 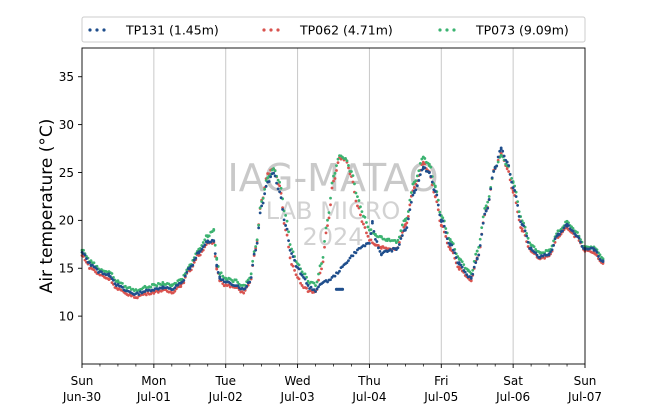 I want to click on legend-label: TP062 (4.71m), so click(x=346, y=30).